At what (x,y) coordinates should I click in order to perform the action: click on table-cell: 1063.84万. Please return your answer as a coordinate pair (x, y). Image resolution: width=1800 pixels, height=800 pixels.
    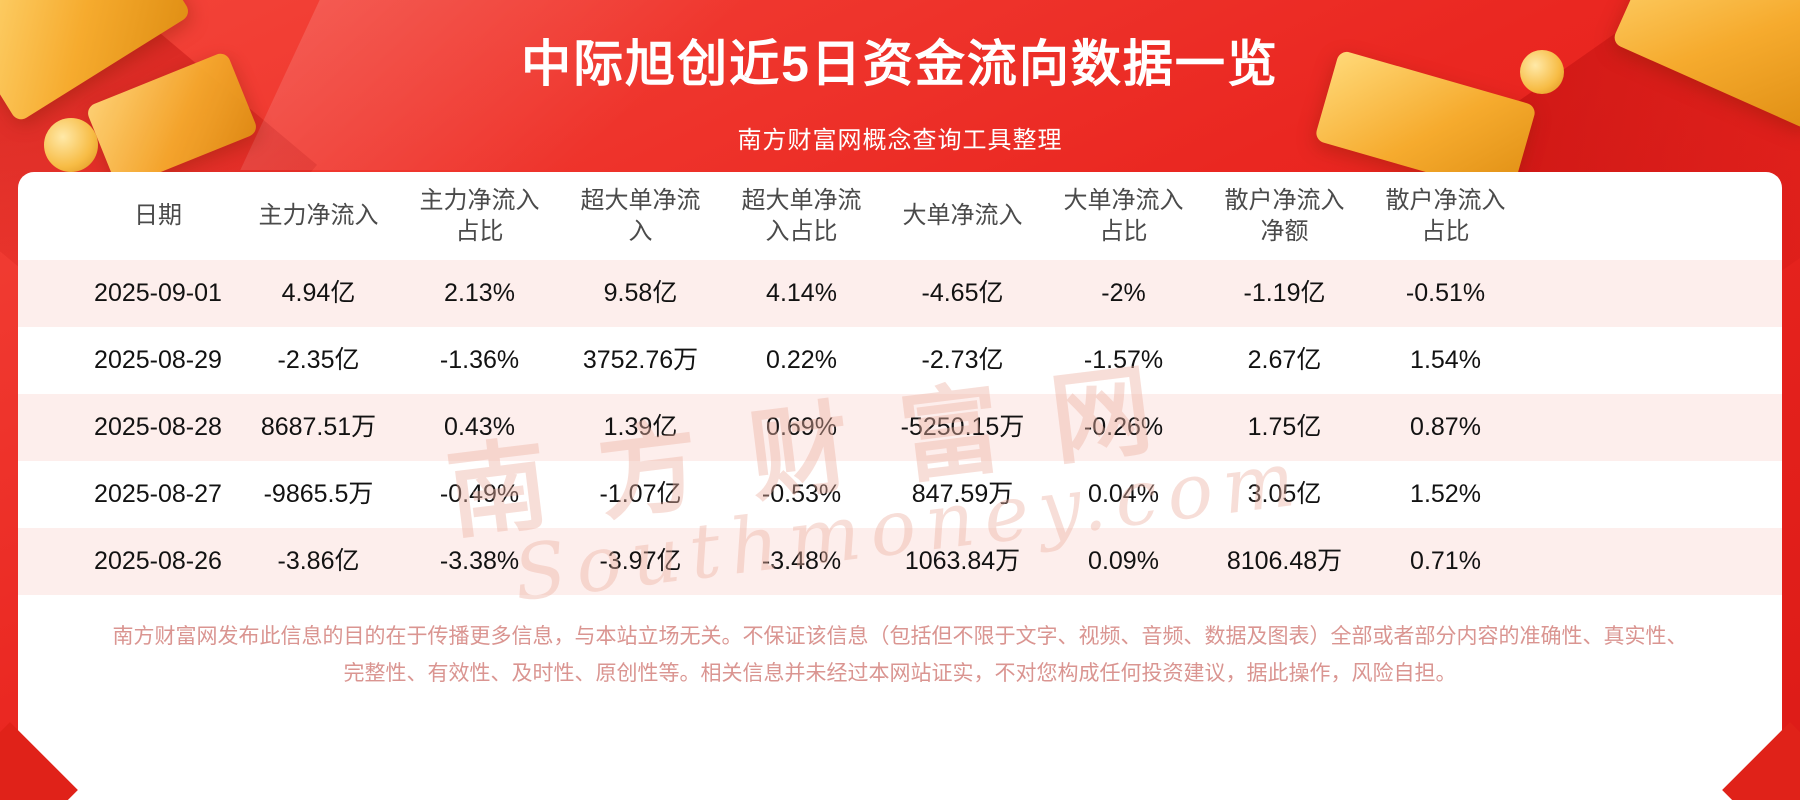
    Looking at the image, I should click on (962, 561).